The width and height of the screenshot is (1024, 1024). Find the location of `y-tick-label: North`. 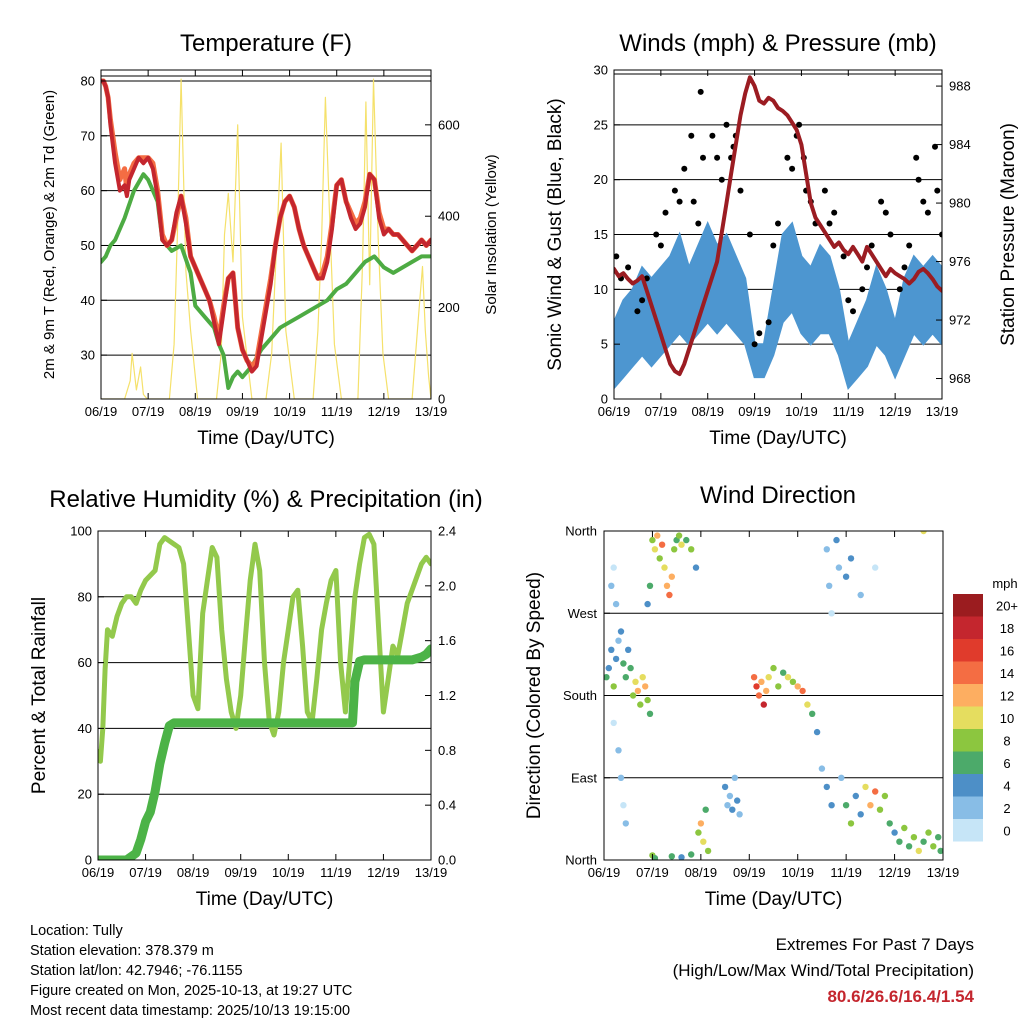

y-tick-label: North is located at coordinates (581, 860).